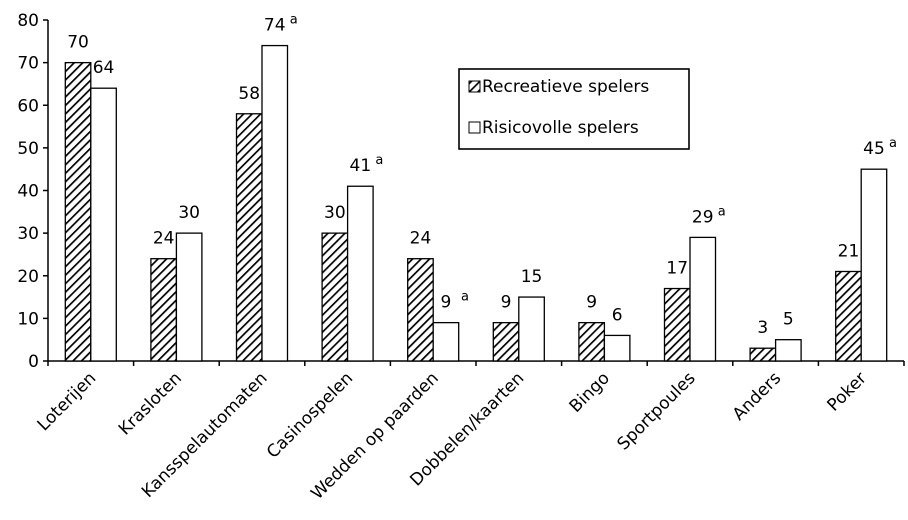  What do you see at coordinates (757, 396) in the screenshot?
I see `x-tick-label: Anders` at bounding box center [757, 396].